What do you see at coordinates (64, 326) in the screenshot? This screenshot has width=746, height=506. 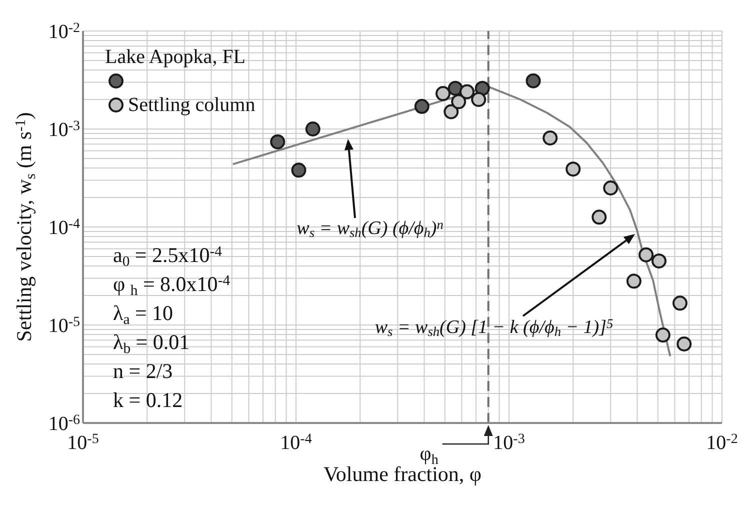 I see `y-tick-label: 10$^{-5}$` at bounding box center [64, 326].